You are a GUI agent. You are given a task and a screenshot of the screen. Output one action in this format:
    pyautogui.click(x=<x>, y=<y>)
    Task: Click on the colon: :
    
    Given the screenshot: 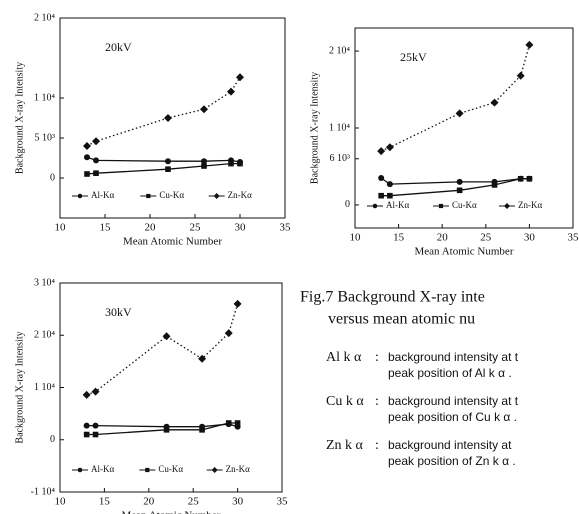 What is the action you would take?
    pyautogui.click(x=377, y=401)
    